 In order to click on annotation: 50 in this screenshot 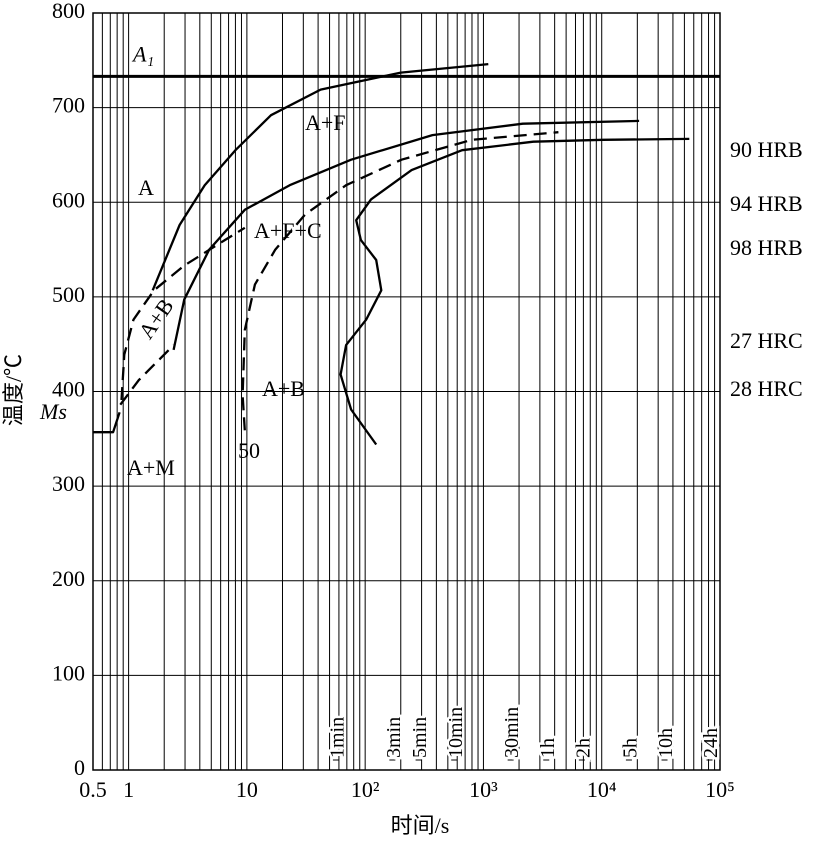, I will do `click(249, 450)`.